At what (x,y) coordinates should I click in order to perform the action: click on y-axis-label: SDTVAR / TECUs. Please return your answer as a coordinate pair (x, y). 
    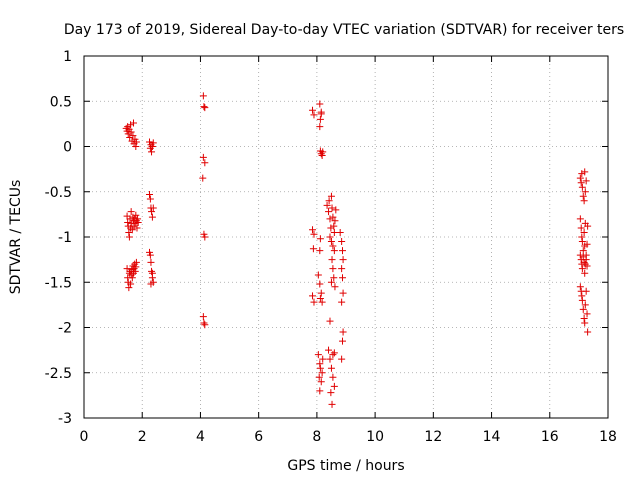
    Looking at the image, I should click on (16, 237).